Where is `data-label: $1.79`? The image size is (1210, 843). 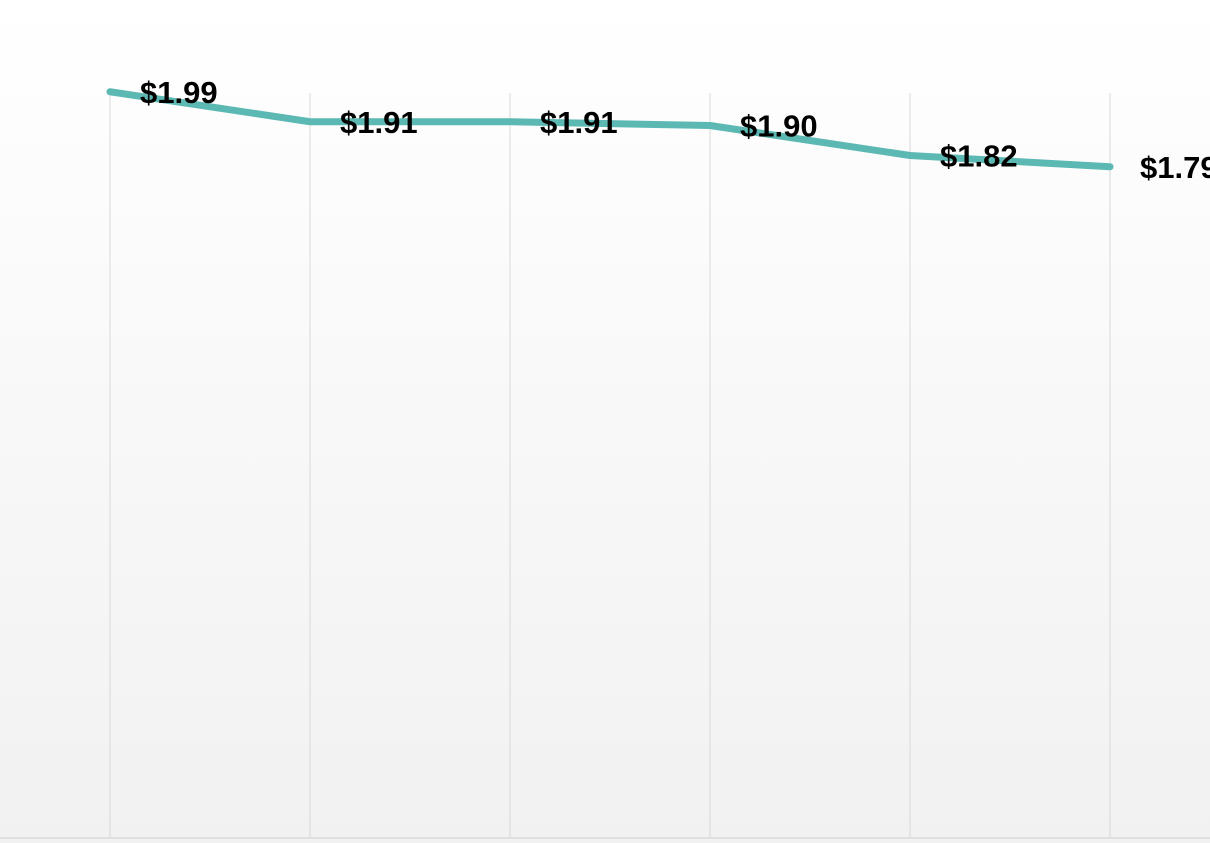
data-label: $1.79 is located at coordinates (1175, 167).